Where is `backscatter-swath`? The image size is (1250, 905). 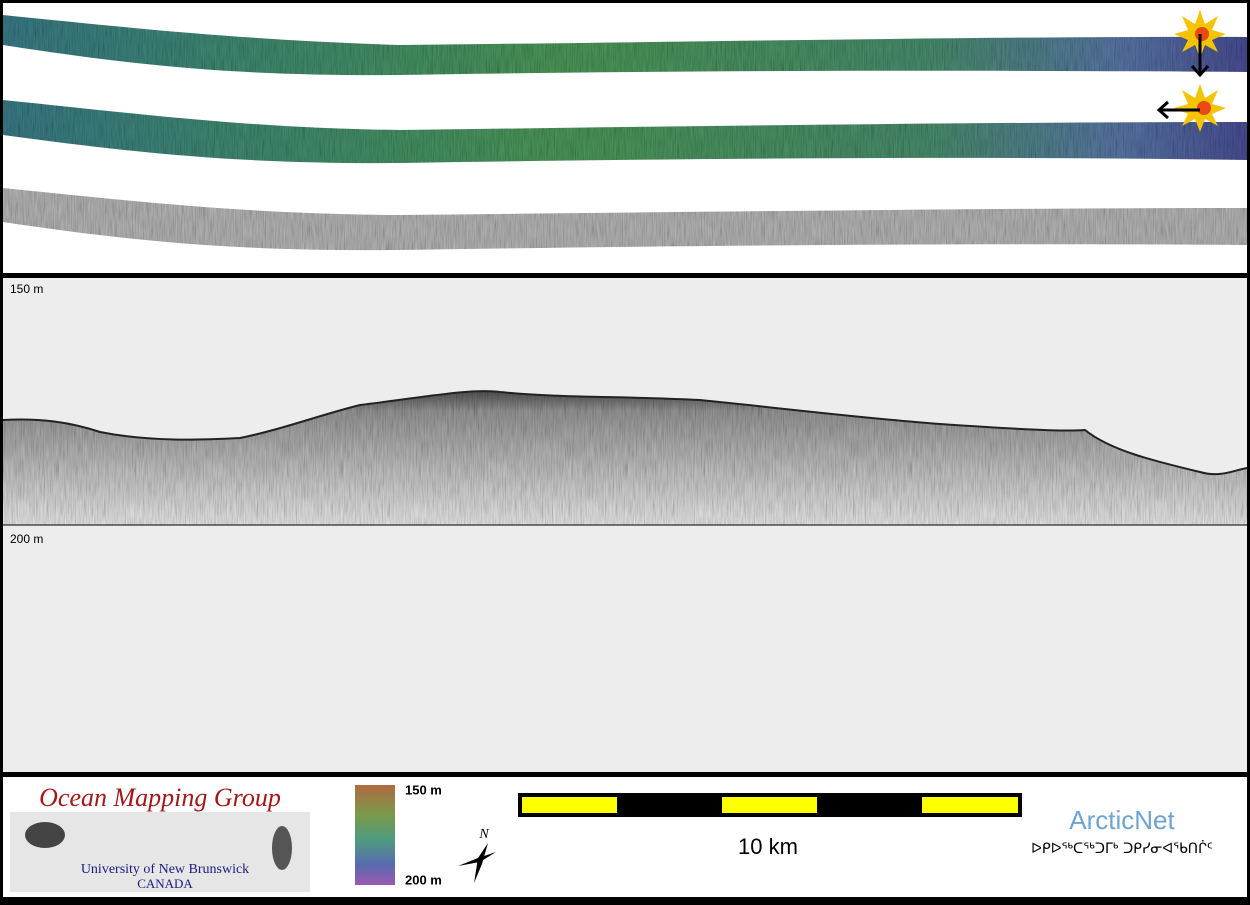 backscatter-swath is located at coordinates (625, 219).